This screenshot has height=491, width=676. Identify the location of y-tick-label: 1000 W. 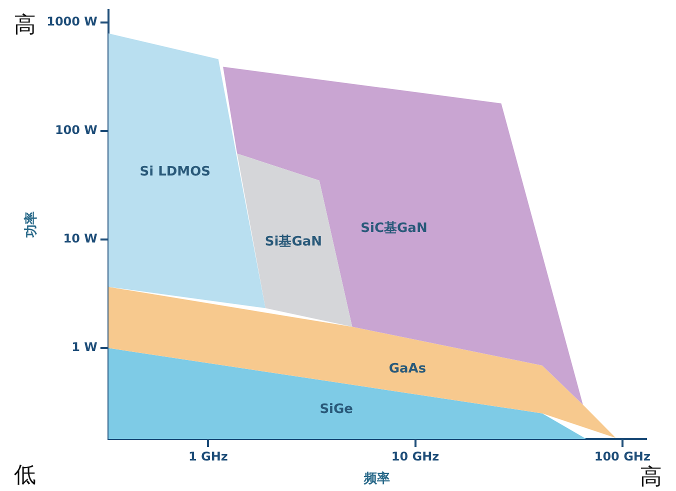
(72, 21).